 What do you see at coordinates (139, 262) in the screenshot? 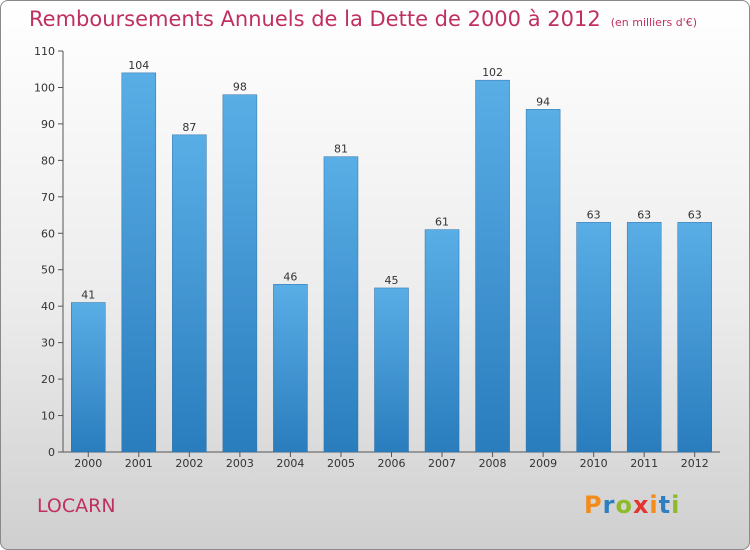
I see `bar-2001` at bounding box center [139, 262].